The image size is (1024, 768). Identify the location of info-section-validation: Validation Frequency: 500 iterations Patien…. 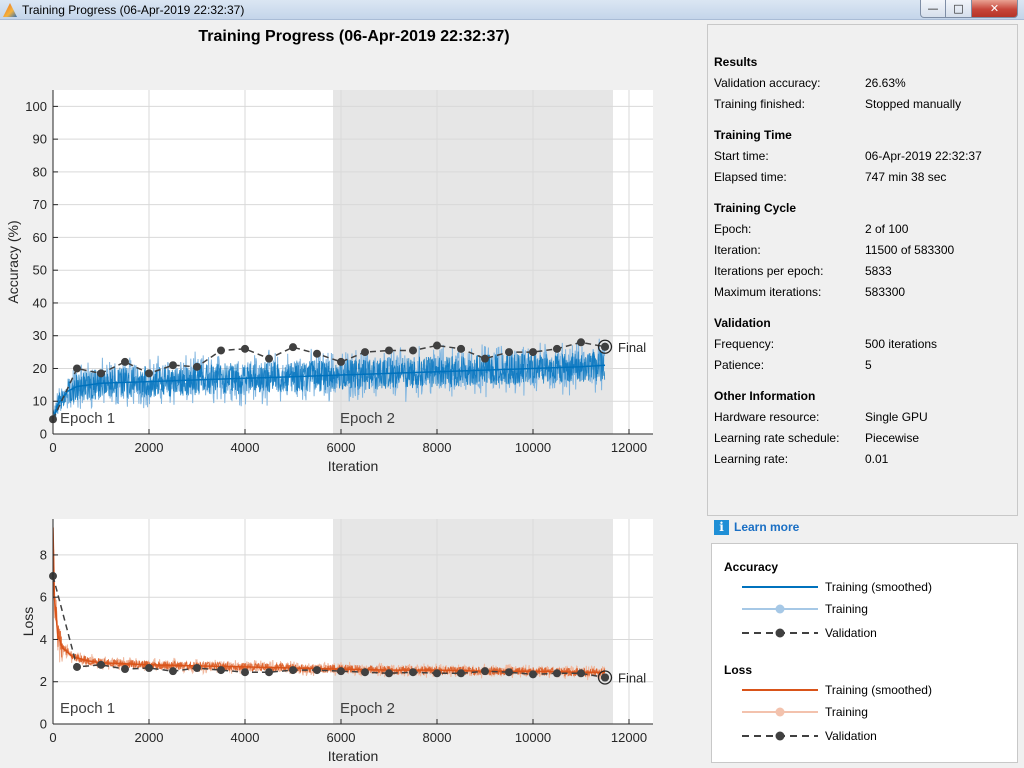
(863, 344).